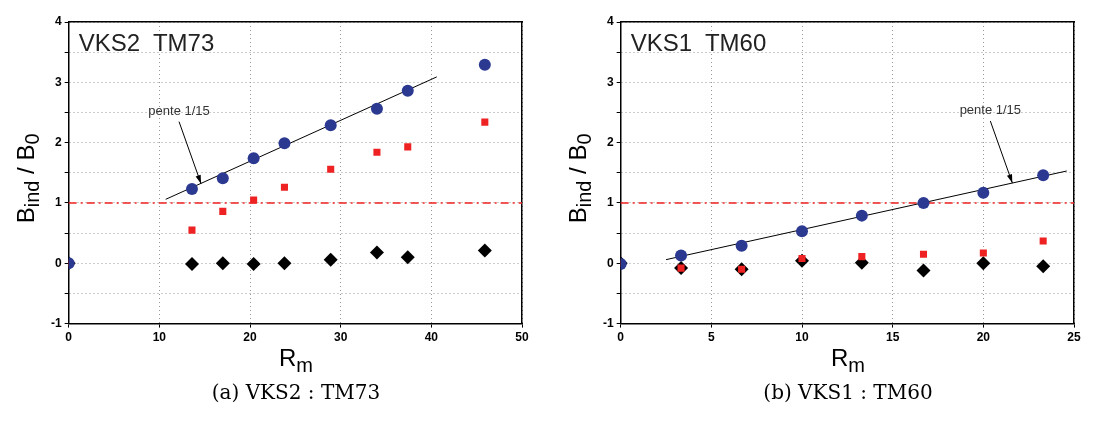 The height and width of the screenshot is (428, 1108). I want to click on text: (b) VKS1 : TM60, so click(848, 392).